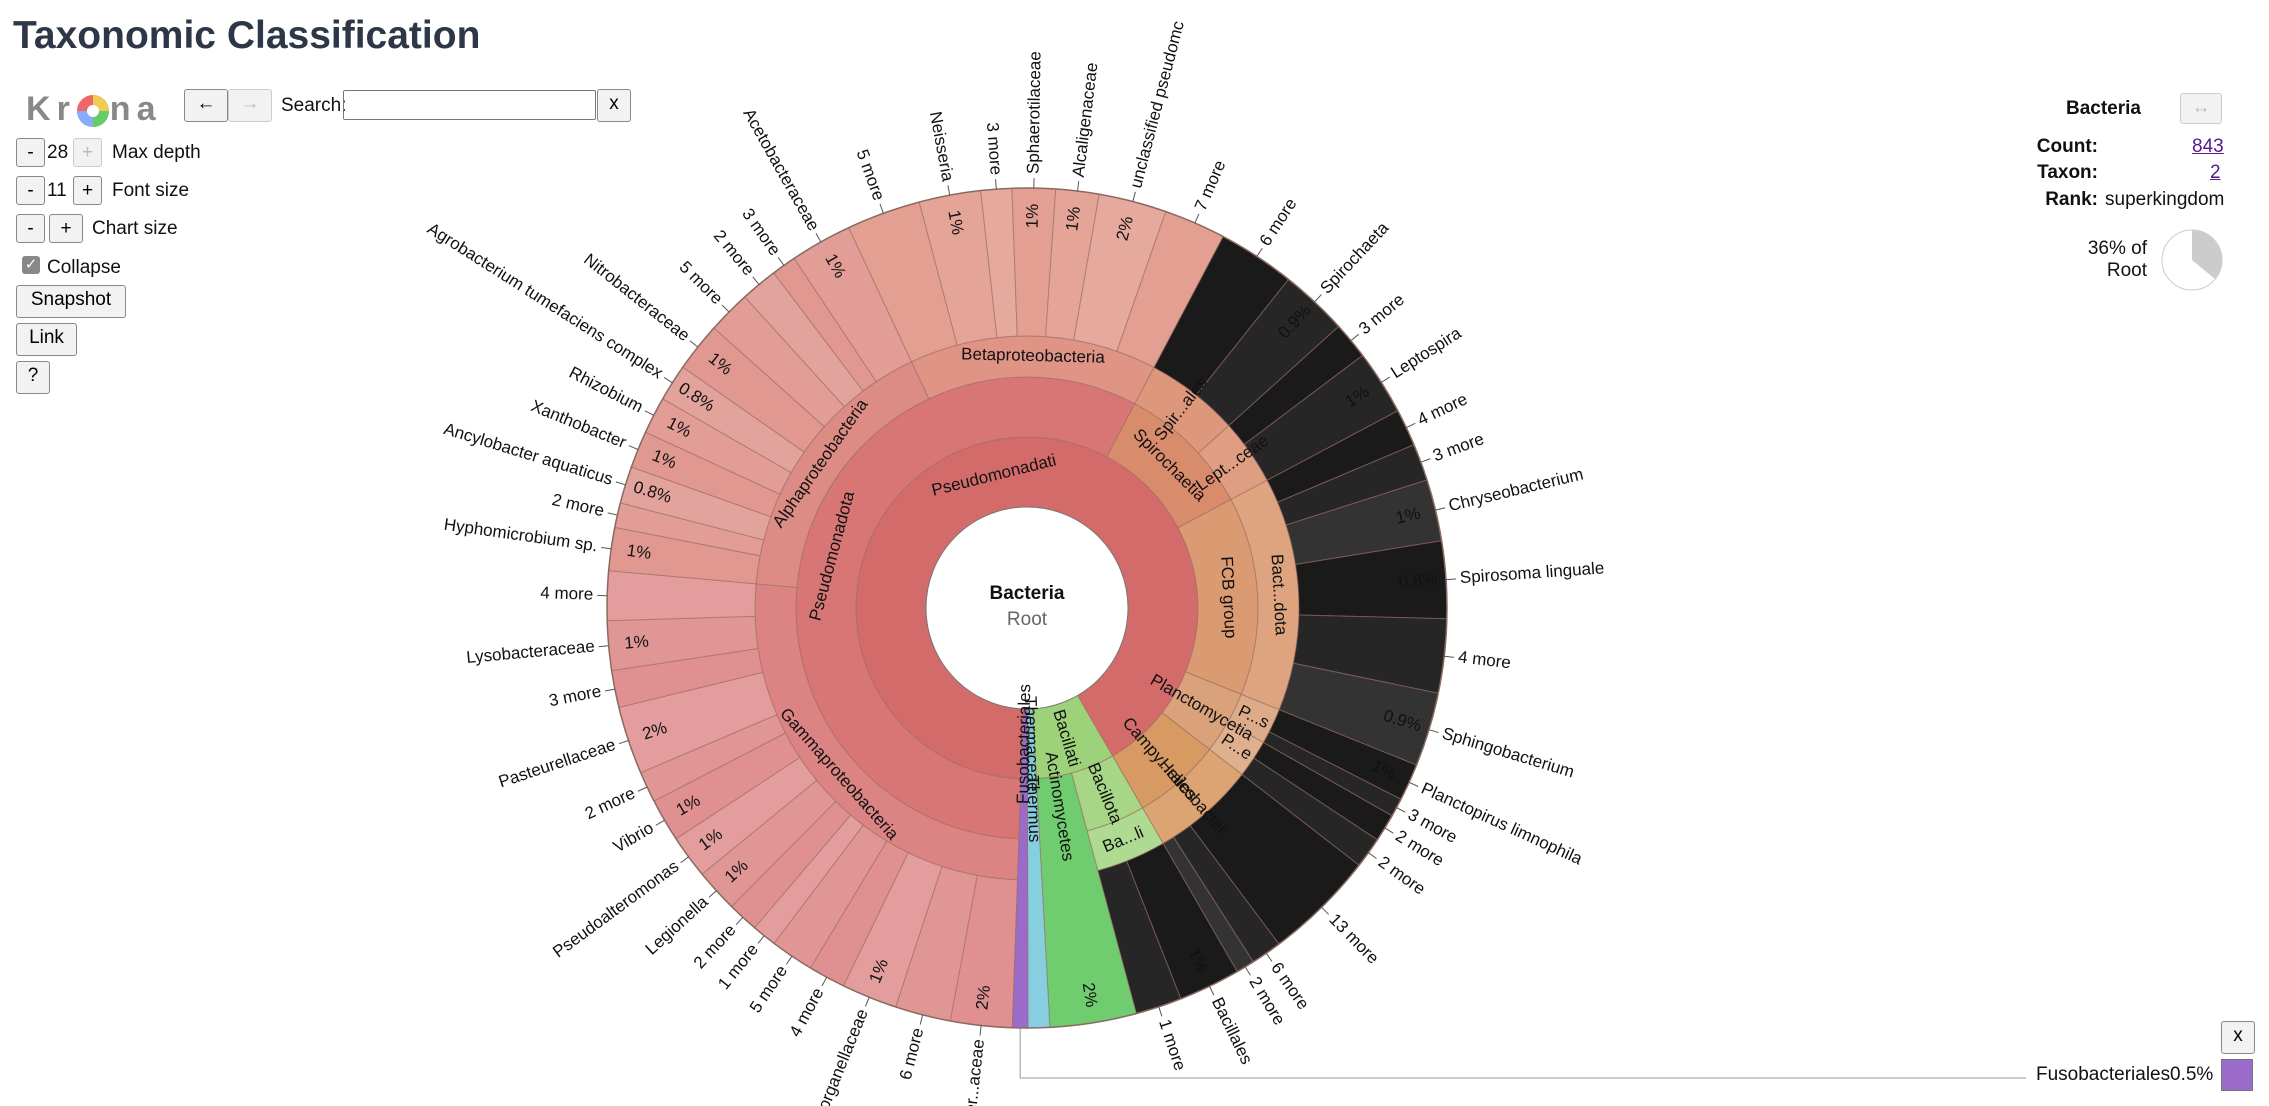 The width and height of the screenshot is (2269, 1106). Describe the element at coordinates (1157, 104) in the screenshot. I see `leaf-label: unclassified pseudomc` at that location.